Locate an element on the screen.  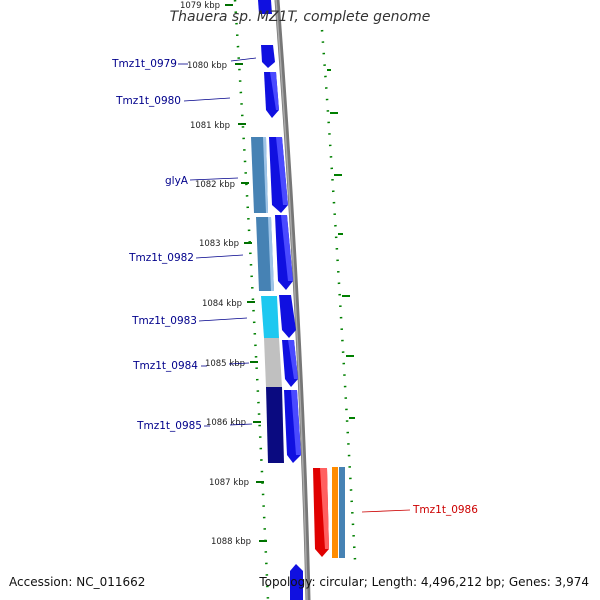
kbp-label: 1086 kbp is located at coordinates (226, 423).